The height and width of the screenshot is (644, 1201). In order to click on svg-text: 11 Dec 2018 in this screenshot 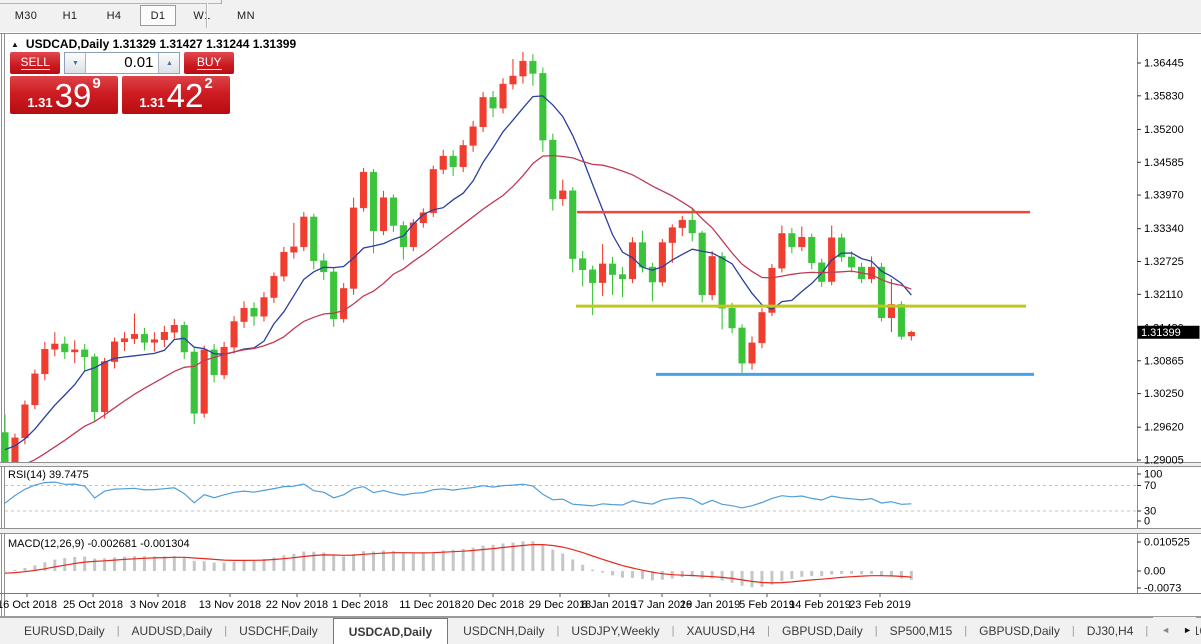, I will do `click(430, 605)`.